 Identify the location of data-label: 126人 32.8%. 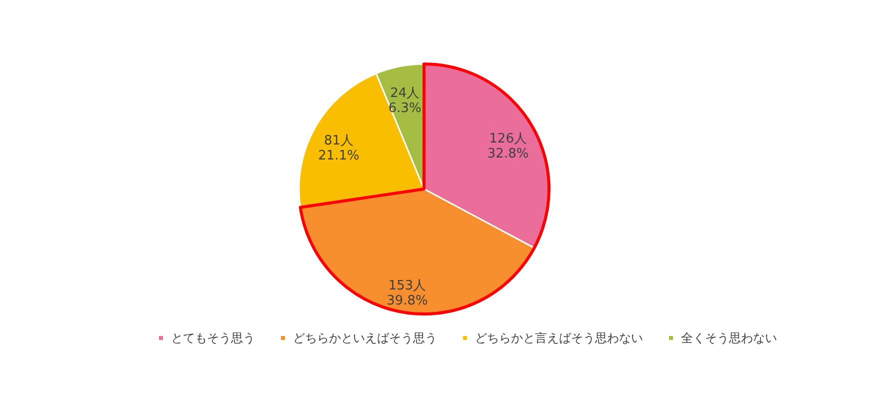
(508, 147).